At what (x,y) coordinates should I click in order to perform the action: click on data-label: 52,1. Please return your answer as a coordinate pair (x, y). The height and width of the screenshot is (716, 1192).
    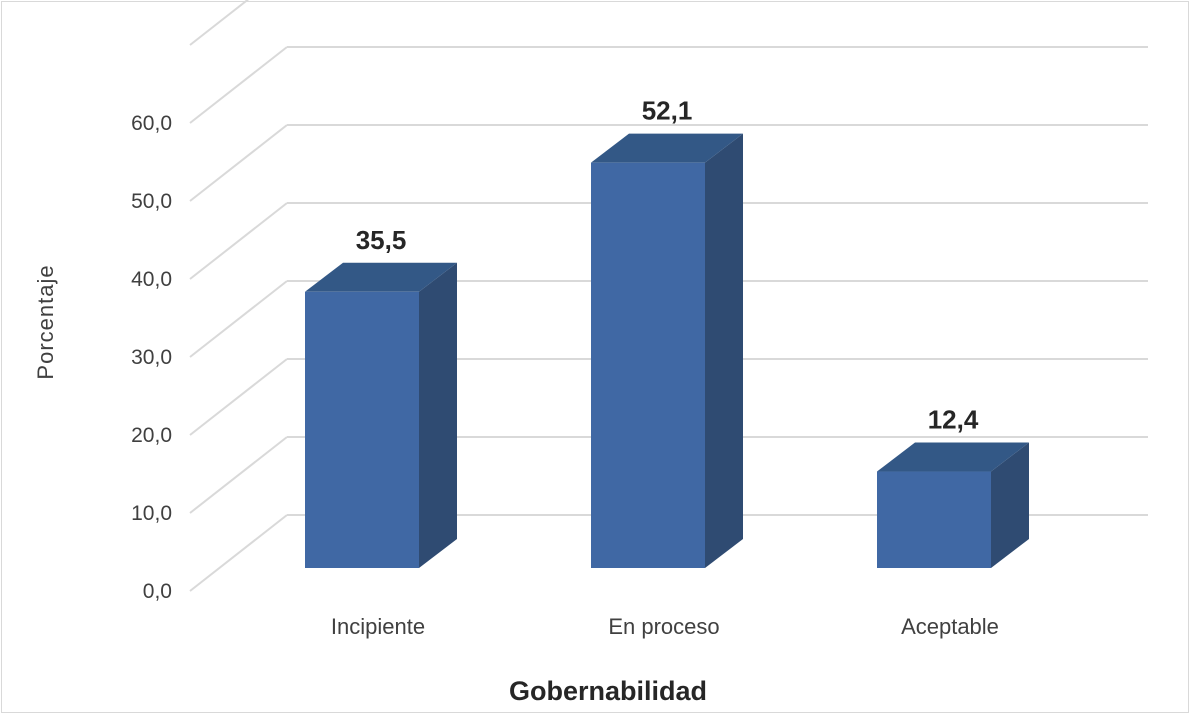
    Looking at the image, I should click on (667, 111).